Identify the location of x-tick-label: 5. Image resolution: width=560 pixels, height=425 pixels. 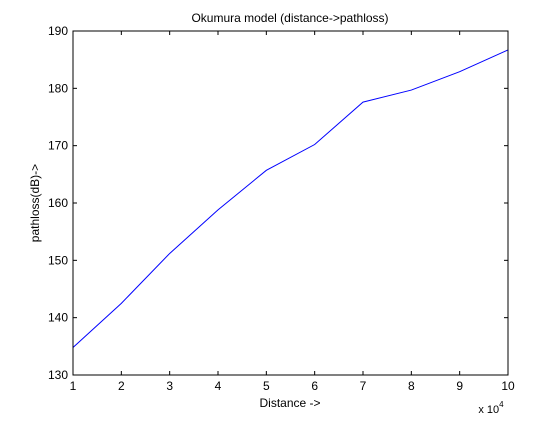
(266, 386).